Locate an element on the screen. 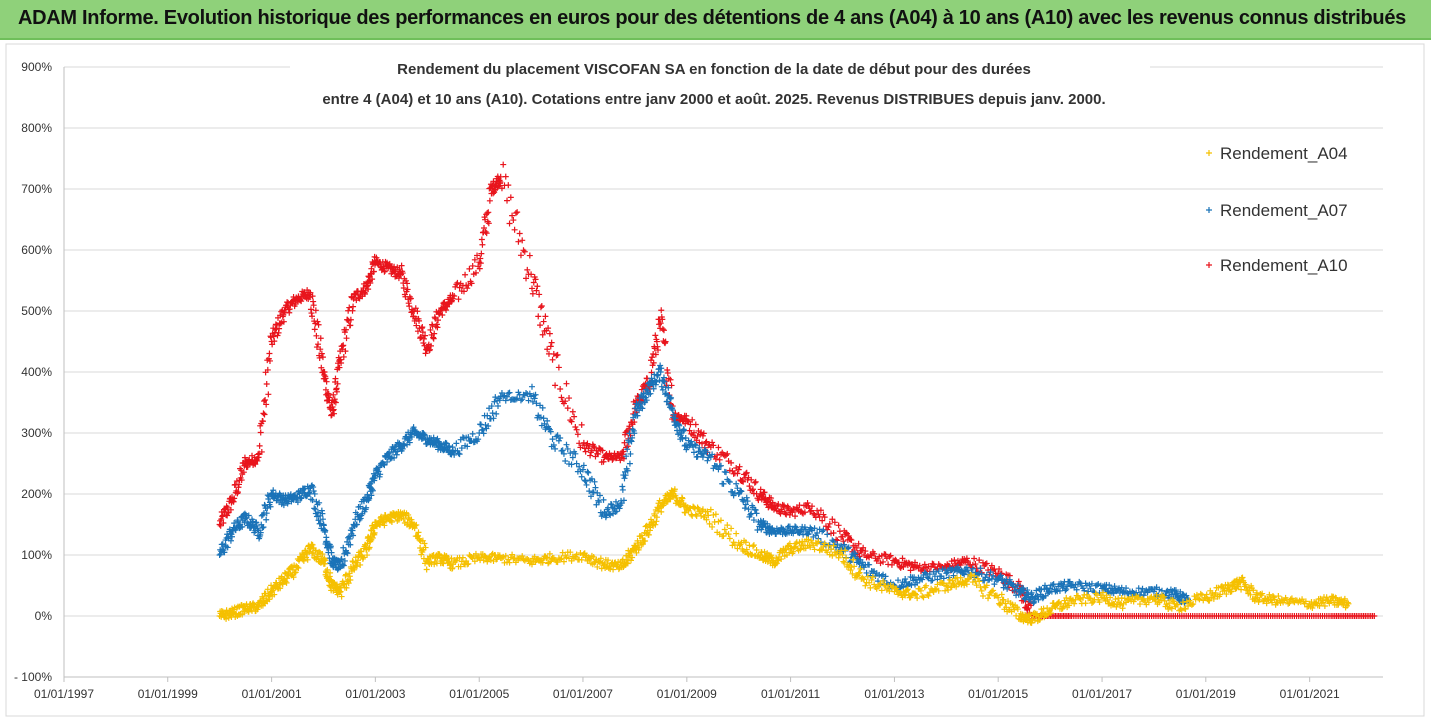 The image size is (1431, 721). y-tick-label: 300% is located at coordinates (36, 433).